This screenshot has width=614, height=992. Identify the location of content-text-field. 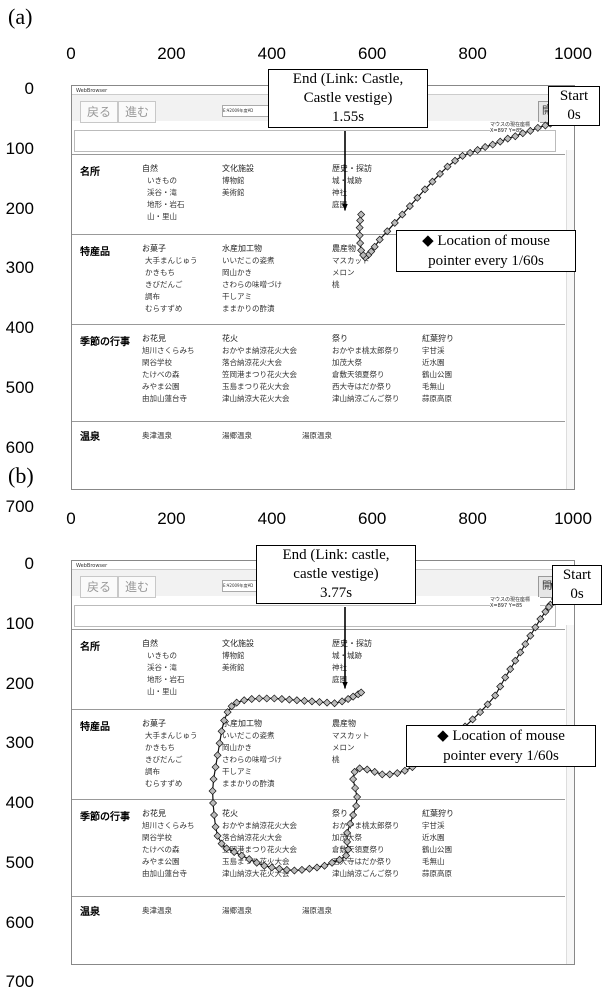
(315, 141).